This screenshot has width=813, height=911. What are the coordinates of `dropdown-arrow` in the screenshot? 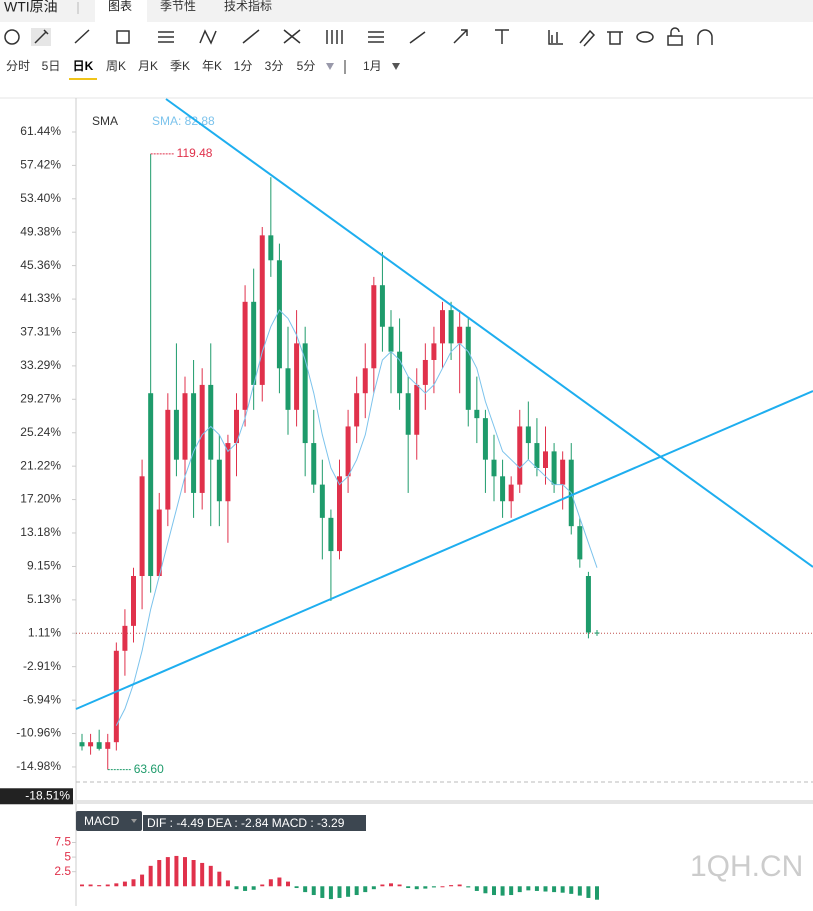 It's located at (134, 821).